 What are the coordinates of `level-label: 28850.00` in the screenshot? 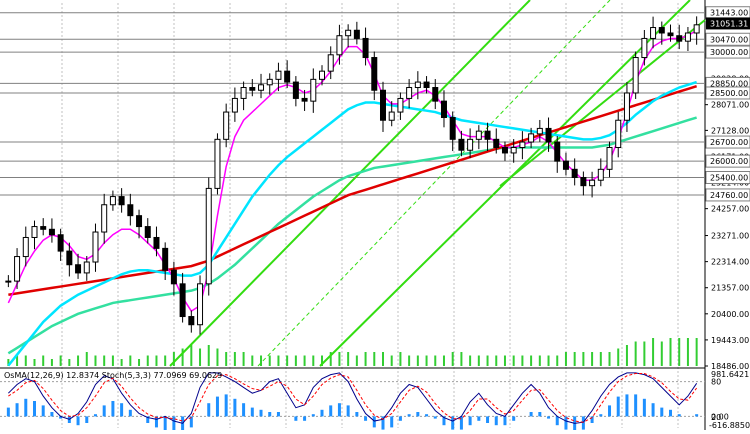 It's located at (729, 83).